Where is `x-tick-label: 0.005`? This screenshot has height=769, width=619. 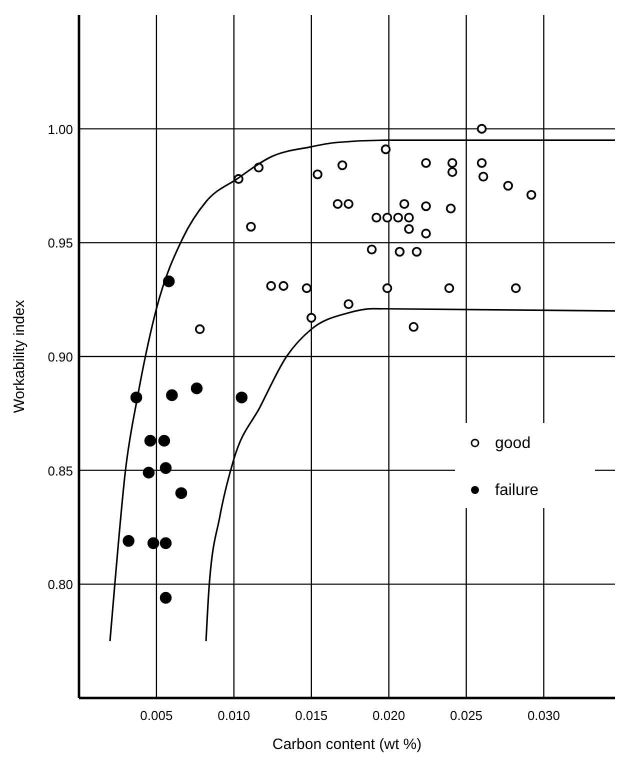 x-tick-label: 0.005 is located at coordinates (156, 715).